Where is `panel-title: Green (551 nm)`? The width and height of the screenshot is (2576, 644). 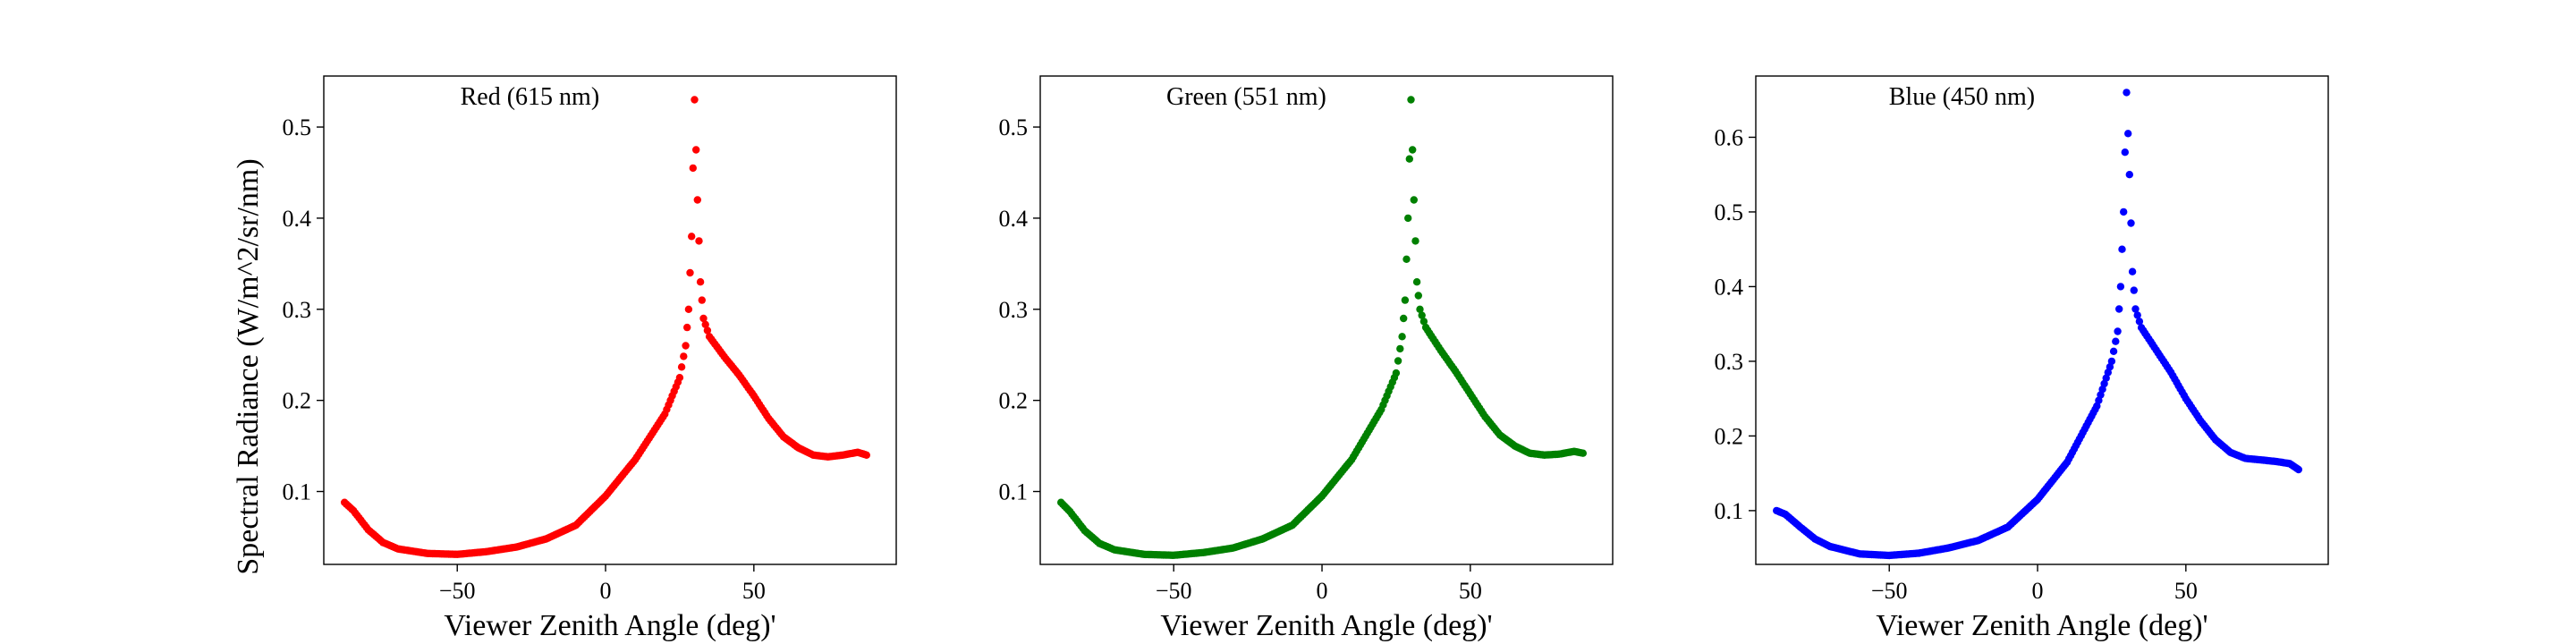 panel-title: Green (551 nm) is located at coordinates (1246, 97).